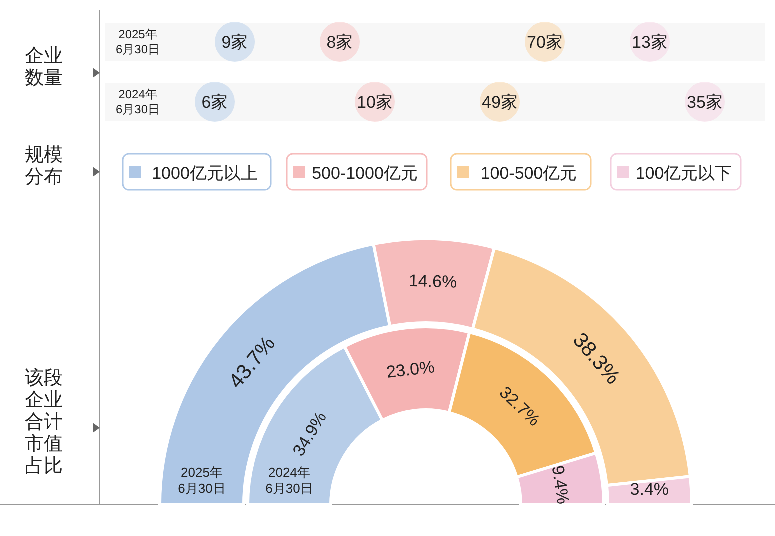  Describe the element at coordinates (650, 490) in the screenshot. I see `data-label: 3.4%` at that location.